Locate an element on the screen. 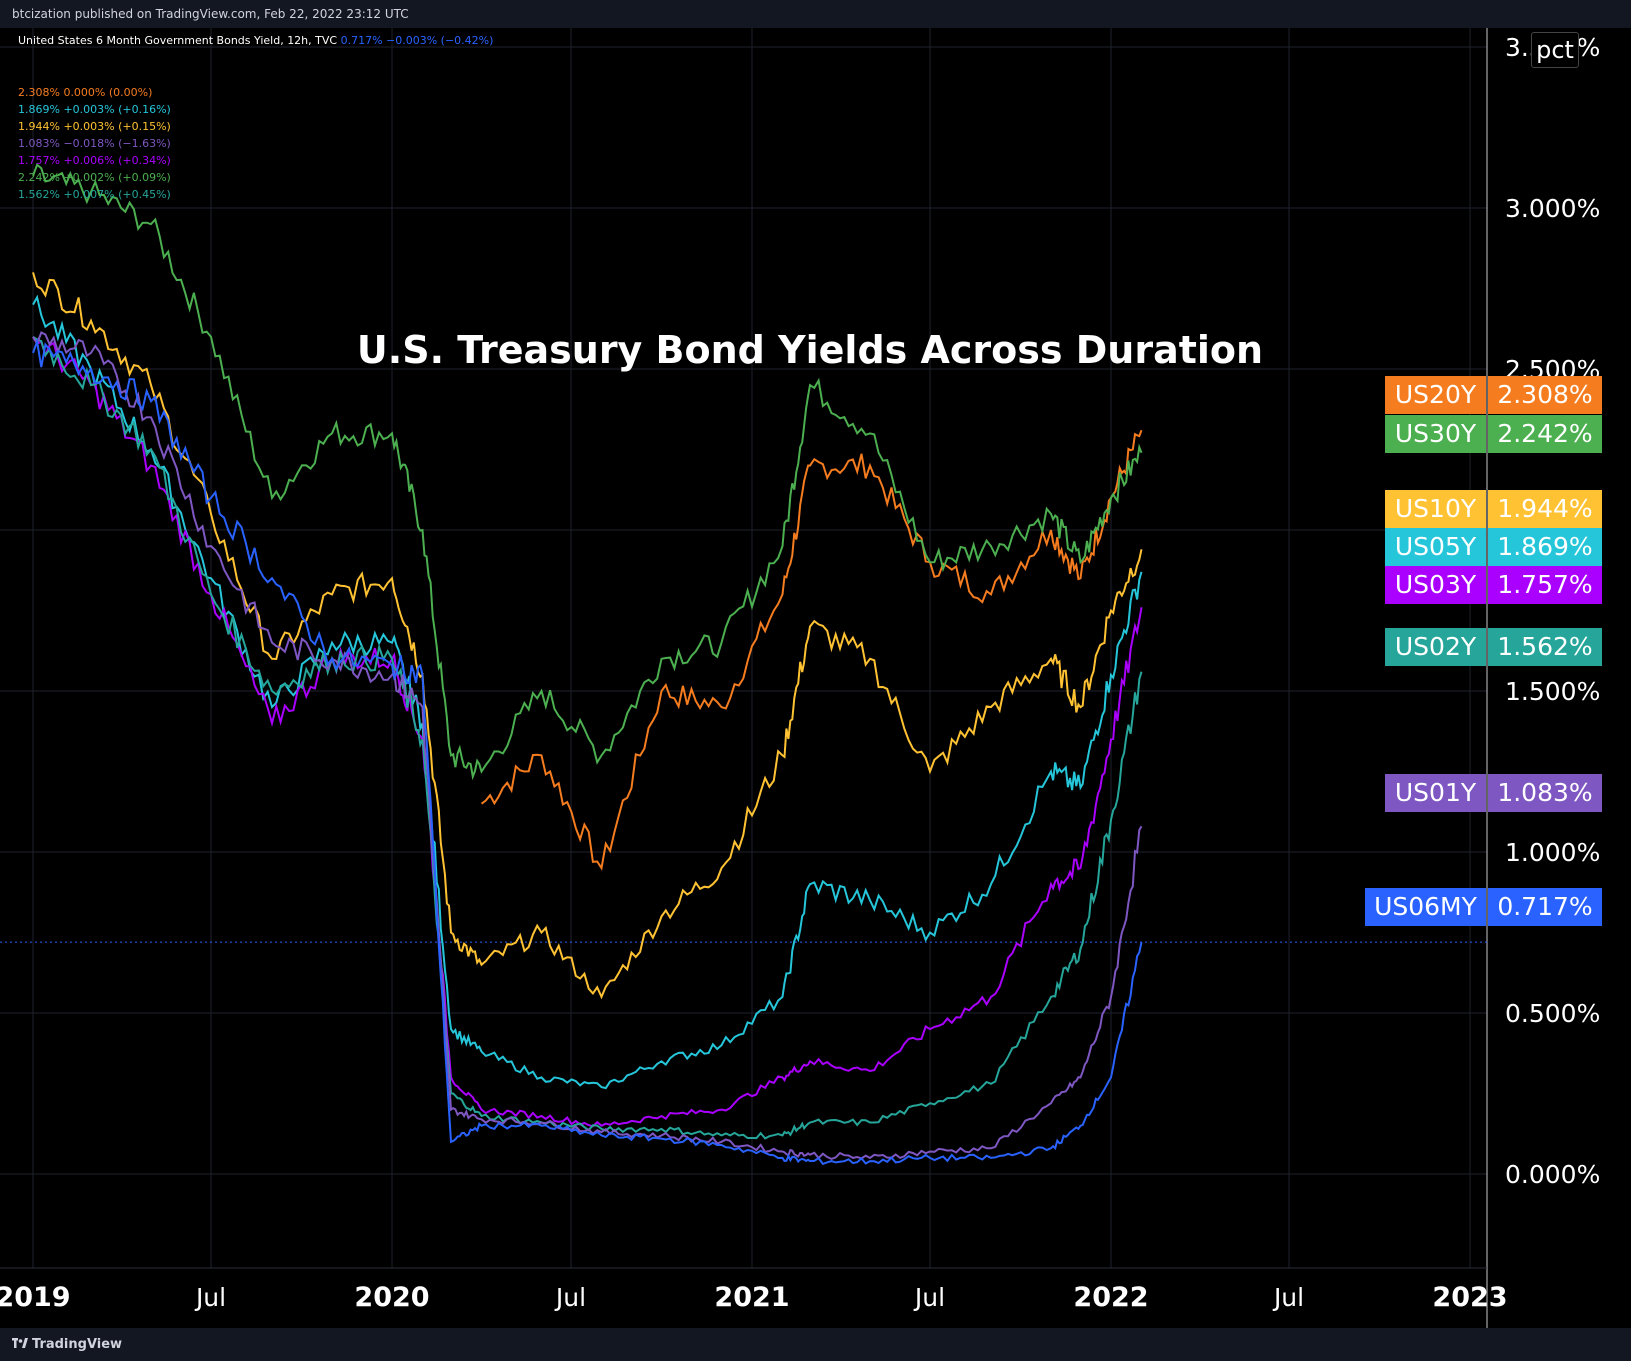  x-tick-label: 2020 is located at coordinates (391, 1297).